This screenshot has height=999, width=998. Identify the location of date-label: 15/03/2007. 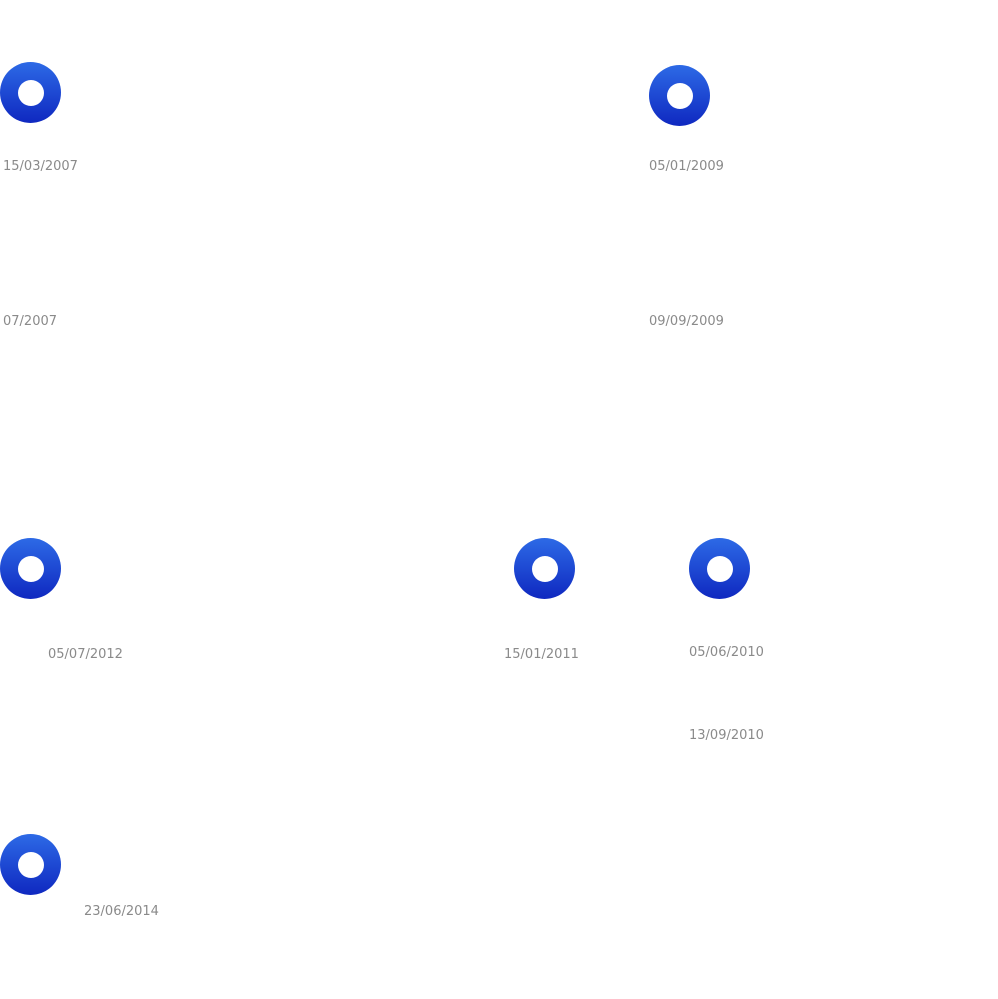
(40, 166).